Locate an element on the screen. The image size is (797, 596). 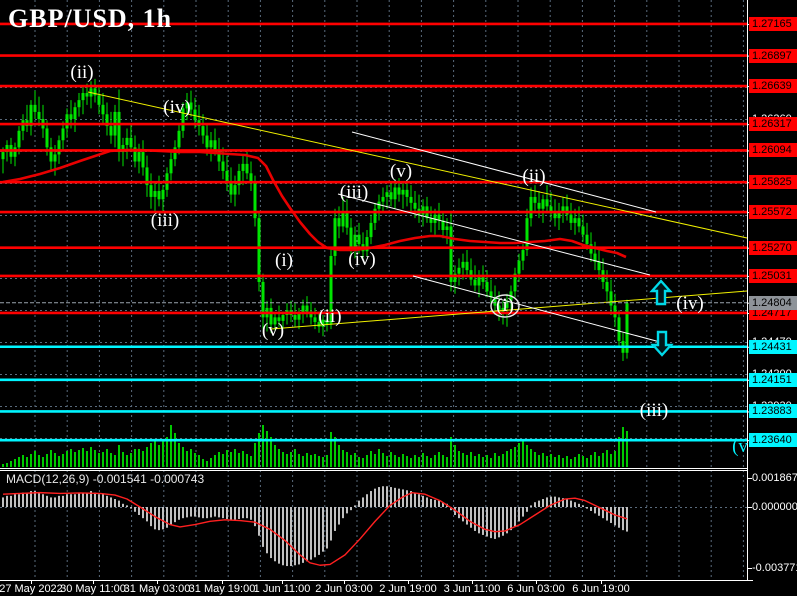
macd-scale-label: 0.001867 is located at coordinates (774, 478).